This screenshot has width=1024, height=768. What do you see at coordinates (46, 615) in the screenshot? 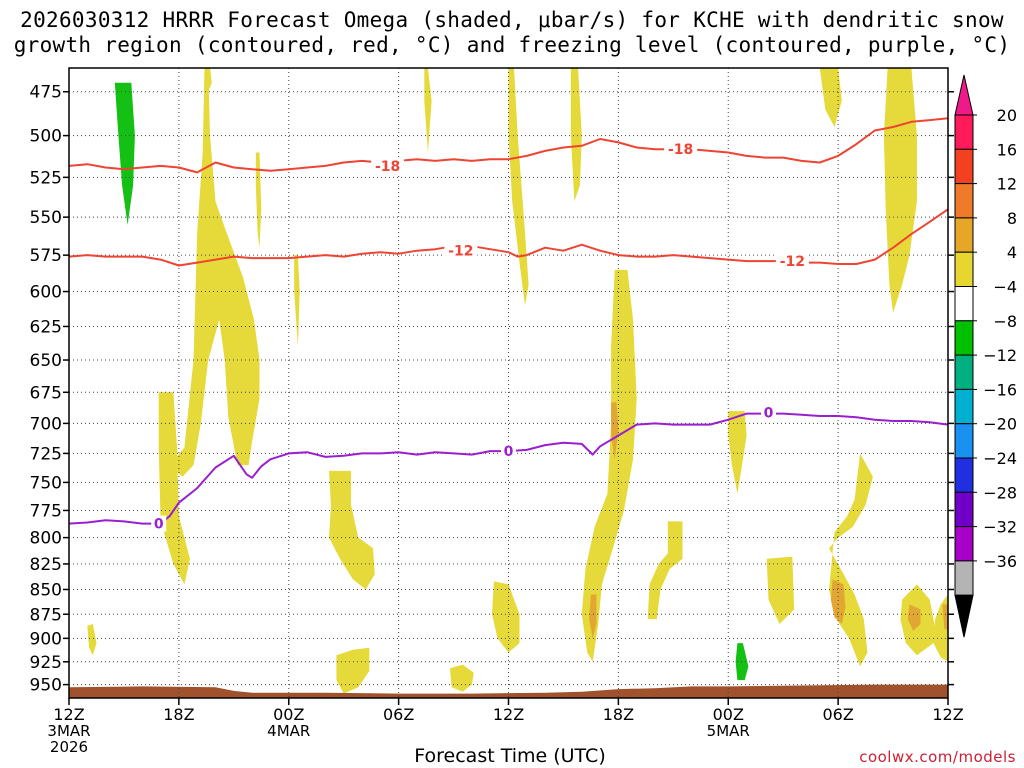
I see `y-tick-label-875: 875` at bounding box center [46, 615].